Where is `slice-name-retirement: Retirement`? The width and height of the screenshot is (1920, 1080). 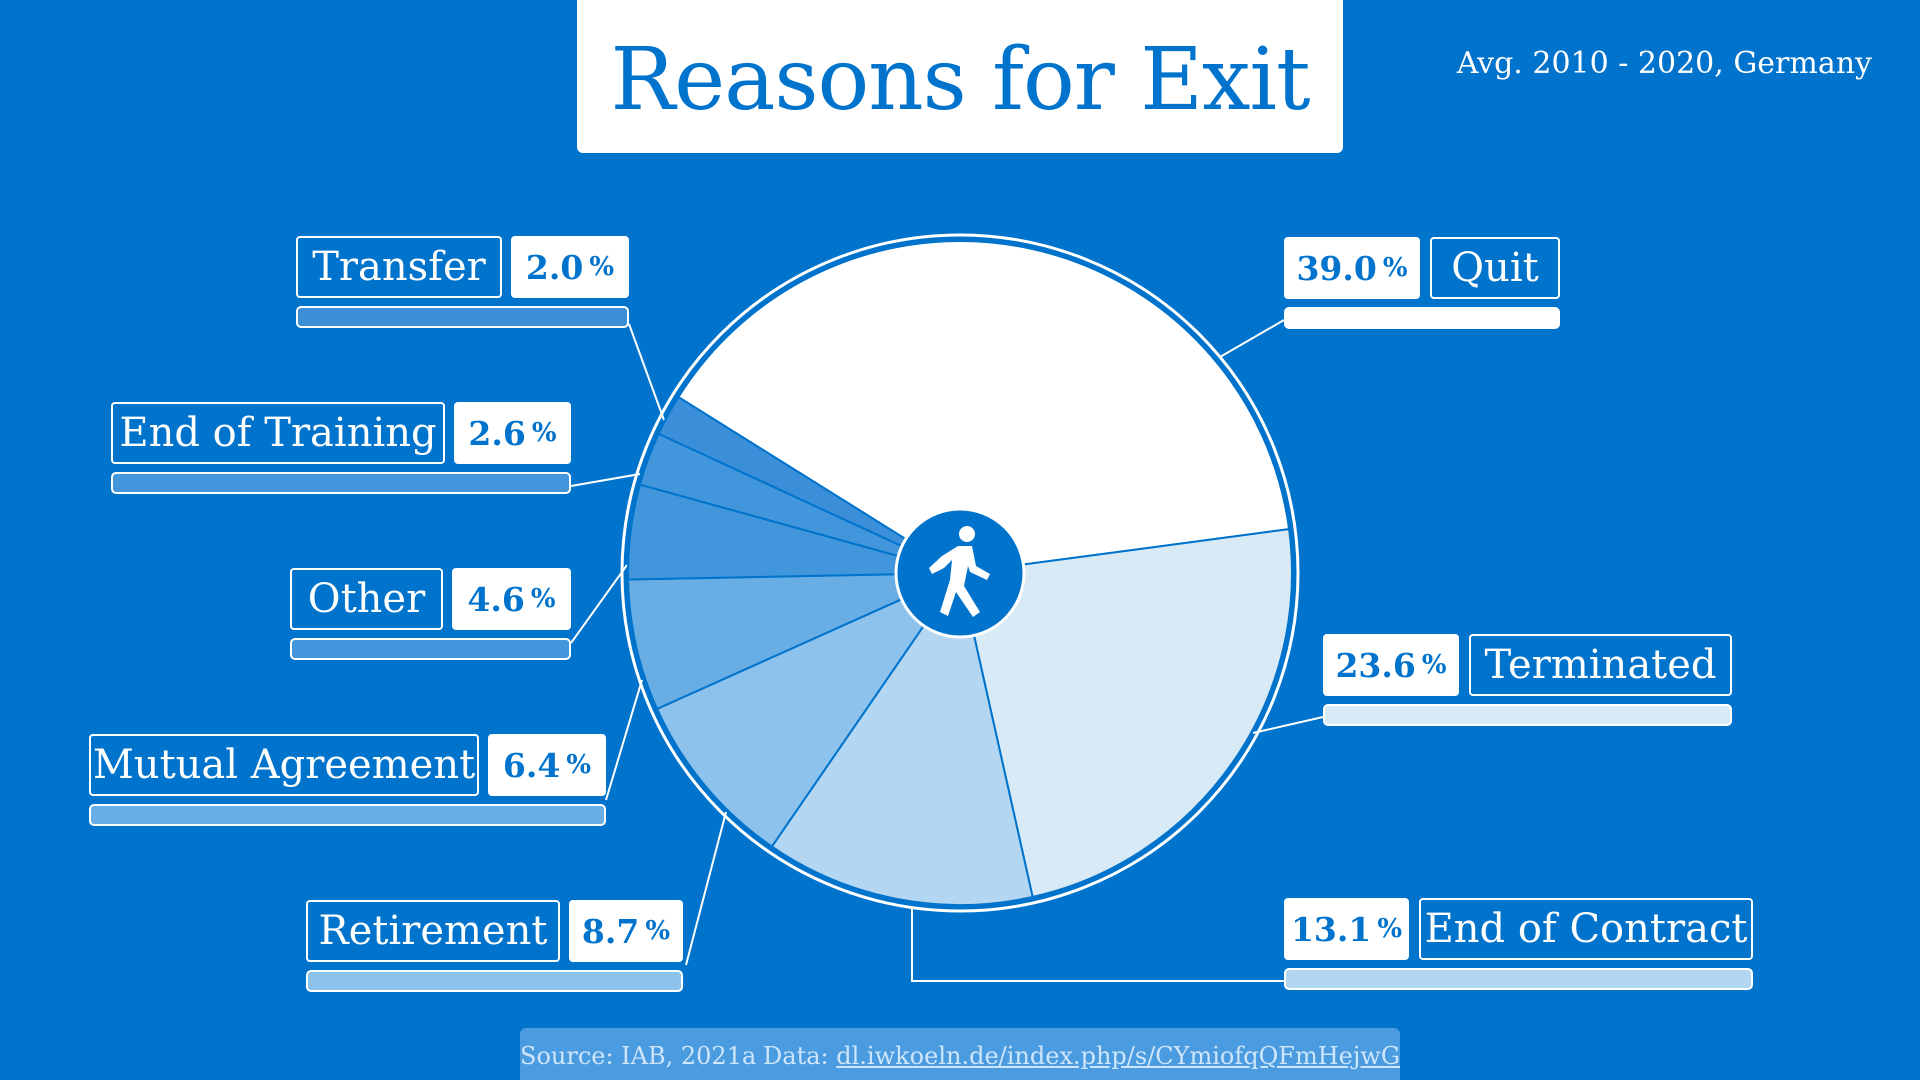
slice-name-retirement: Retirement is located at coordinates (433, 931).